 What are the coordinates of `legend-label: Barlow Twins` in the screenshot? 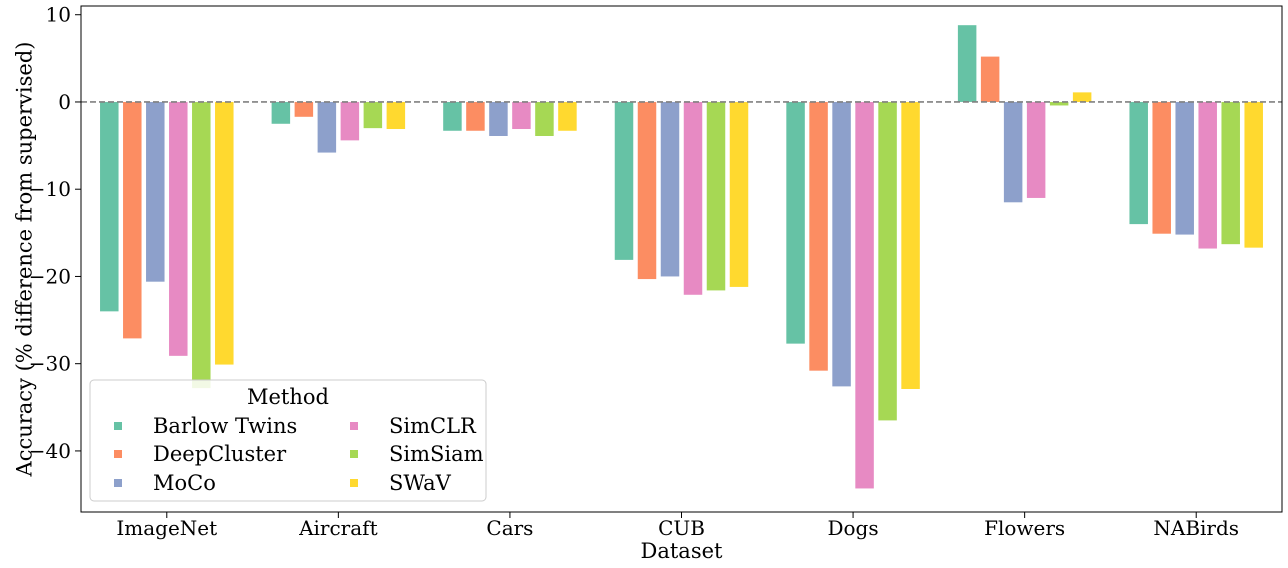 It's located at (225, 426).